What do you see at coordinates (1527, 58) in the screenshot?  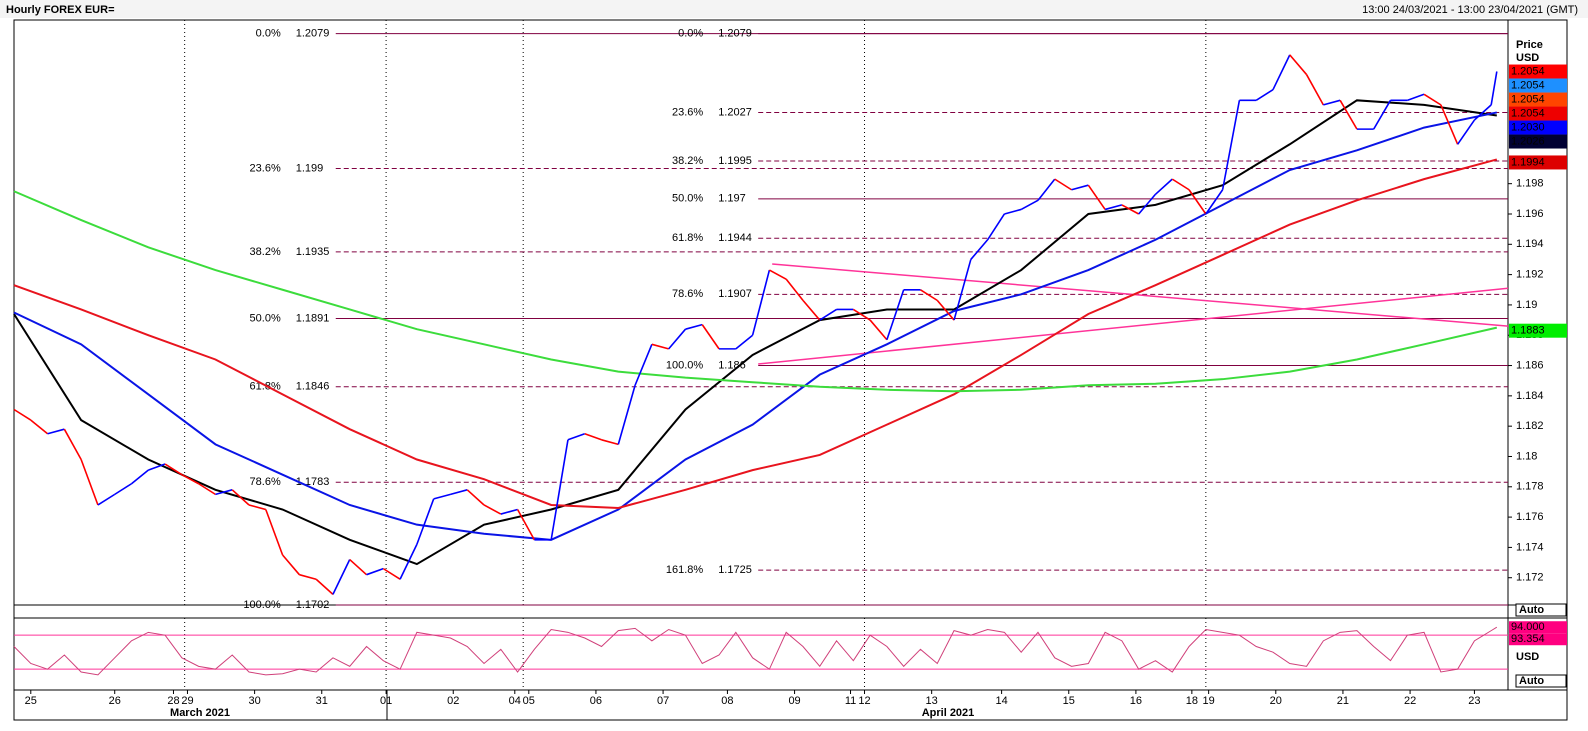 I see `currency-label: USD` at bounding box center [1527, 58].